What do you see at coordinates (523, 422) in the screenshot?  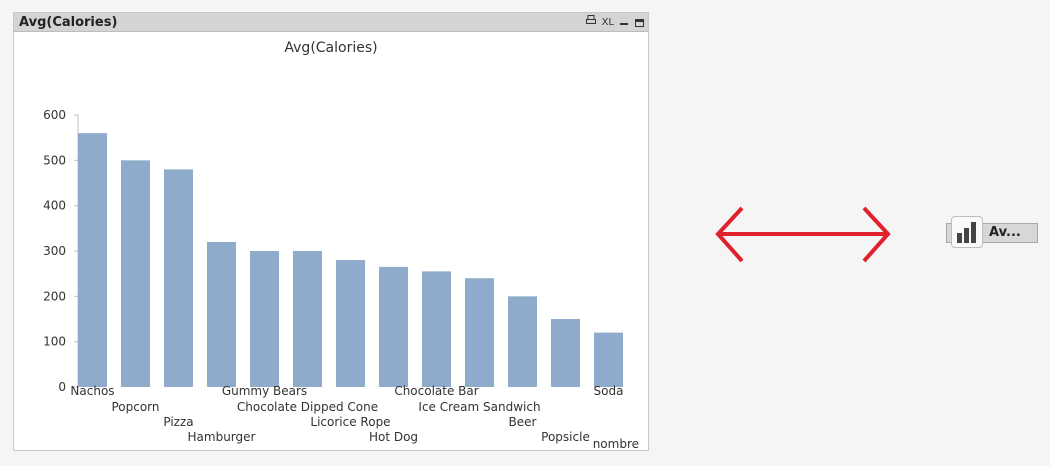 I see `x-tick-label: Beer` at bounding box center [523, 422].